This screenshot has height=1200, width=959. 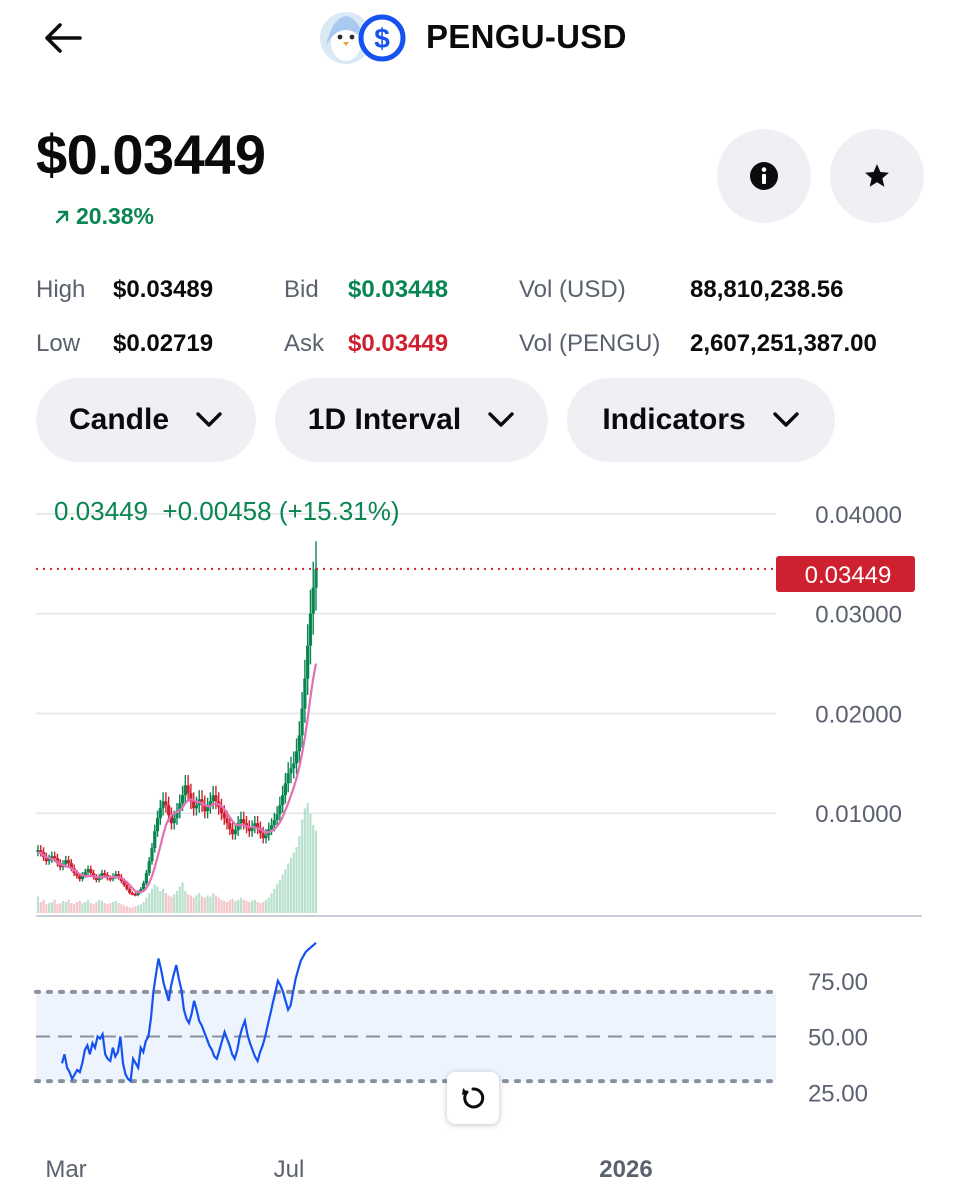 What do you see at coordinates (526, 36) in the screenshot?
I see `page-title: PENGU-USD` at bounding box center [526, 36].